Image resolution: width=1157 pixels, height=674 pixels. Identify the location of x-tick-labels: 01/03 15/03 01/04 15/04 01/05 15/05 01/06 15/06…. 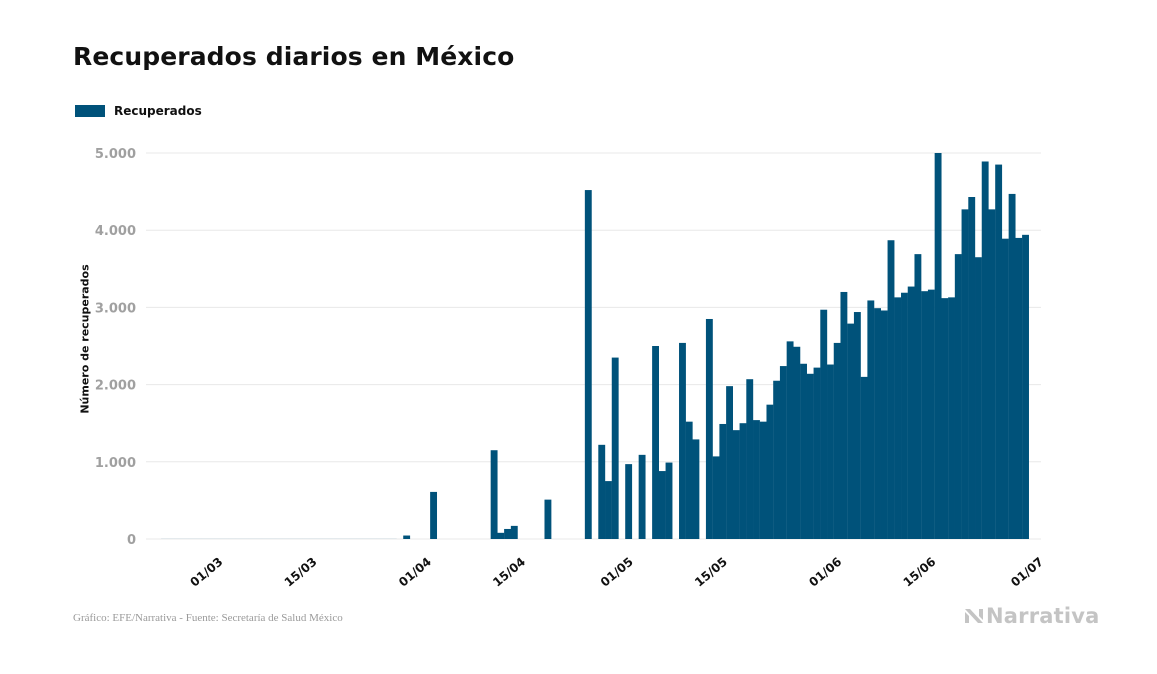
(616, 572).